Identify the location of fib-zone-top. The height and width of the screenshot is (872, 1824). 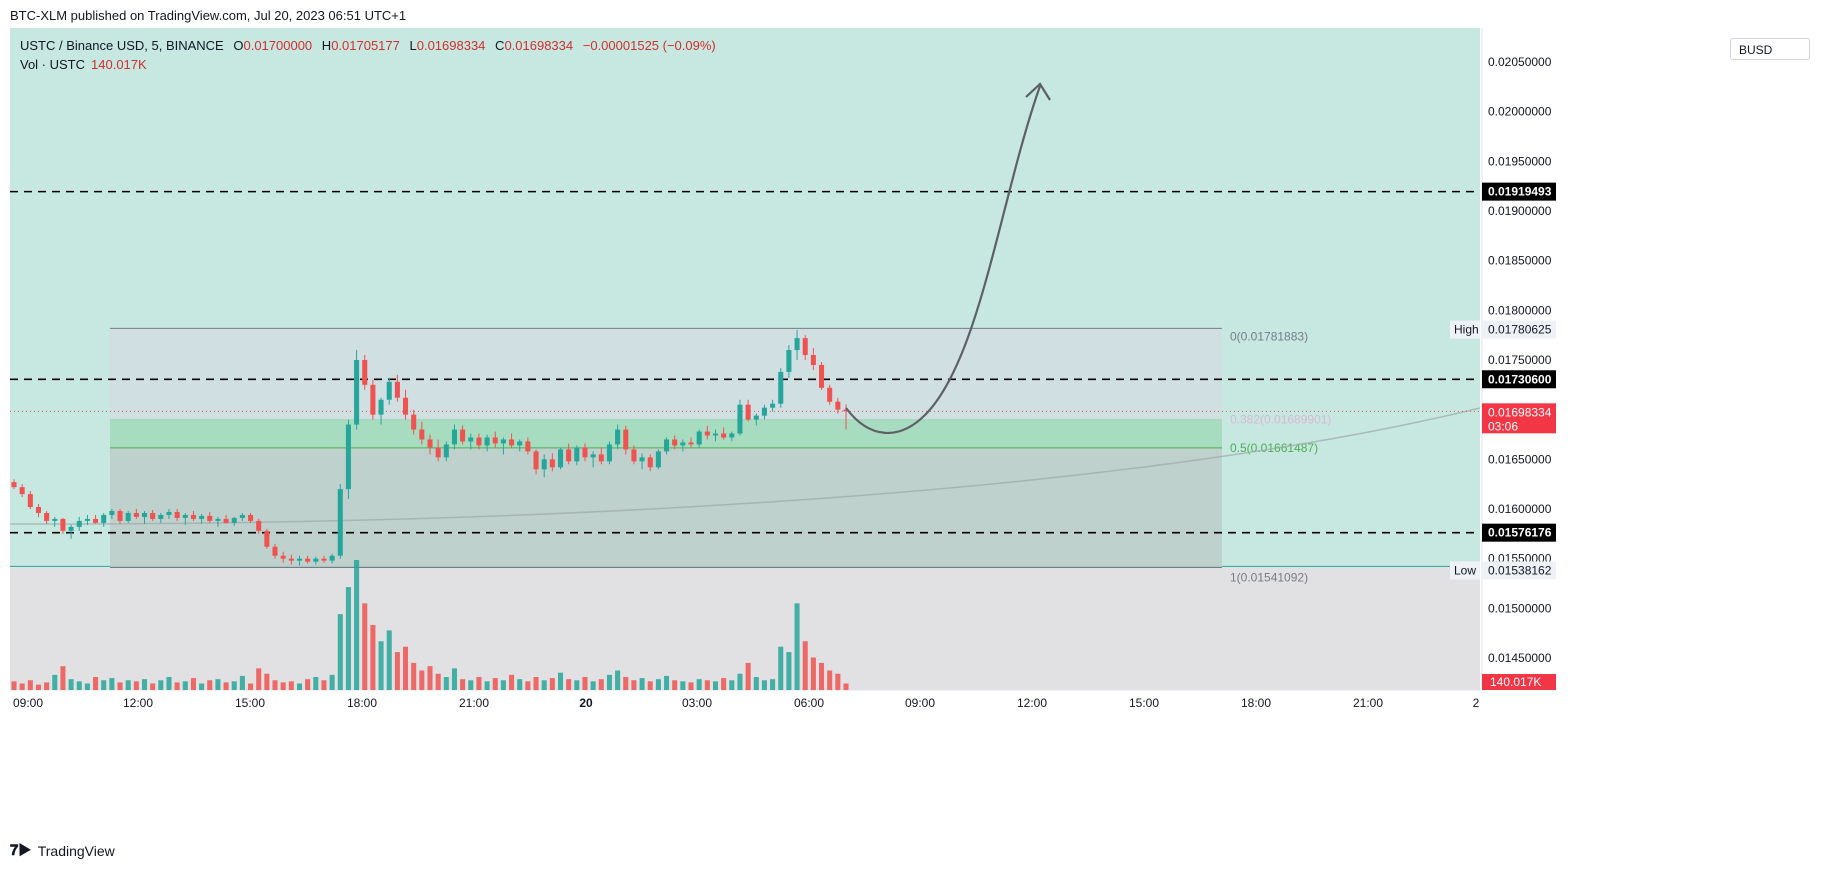
(666, 374).